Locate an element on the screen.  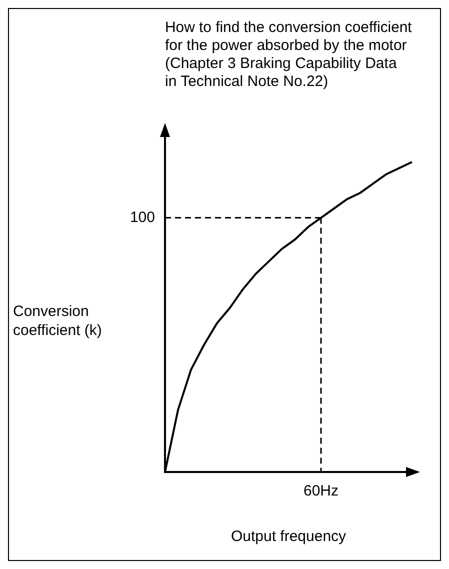
text: 100 is located at coordinates (142, 217).